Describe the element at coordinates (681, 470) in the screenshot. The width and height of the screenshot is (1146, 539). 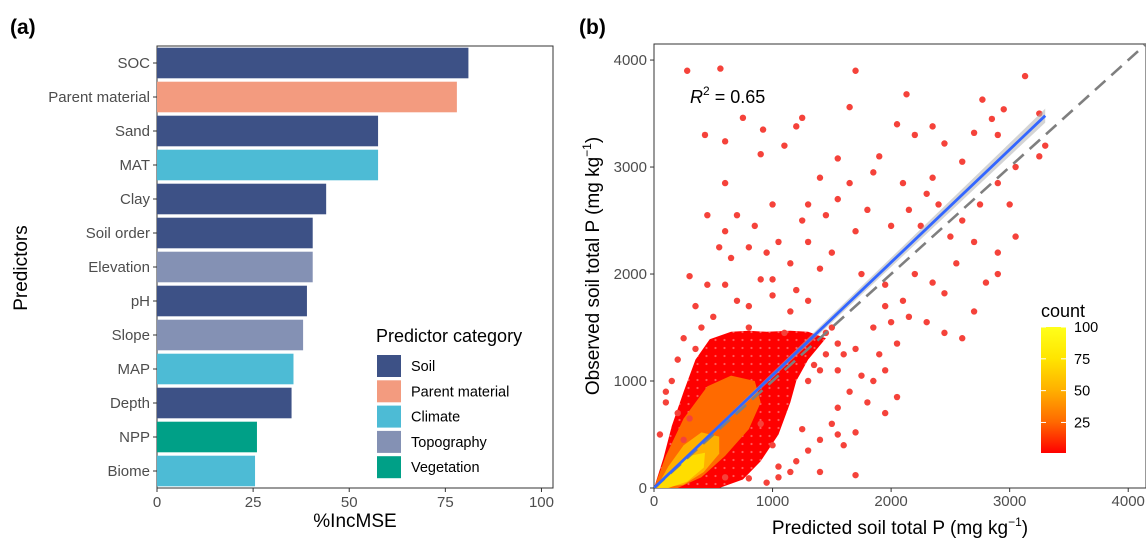
I see `hexbin-density-peak` at that location.